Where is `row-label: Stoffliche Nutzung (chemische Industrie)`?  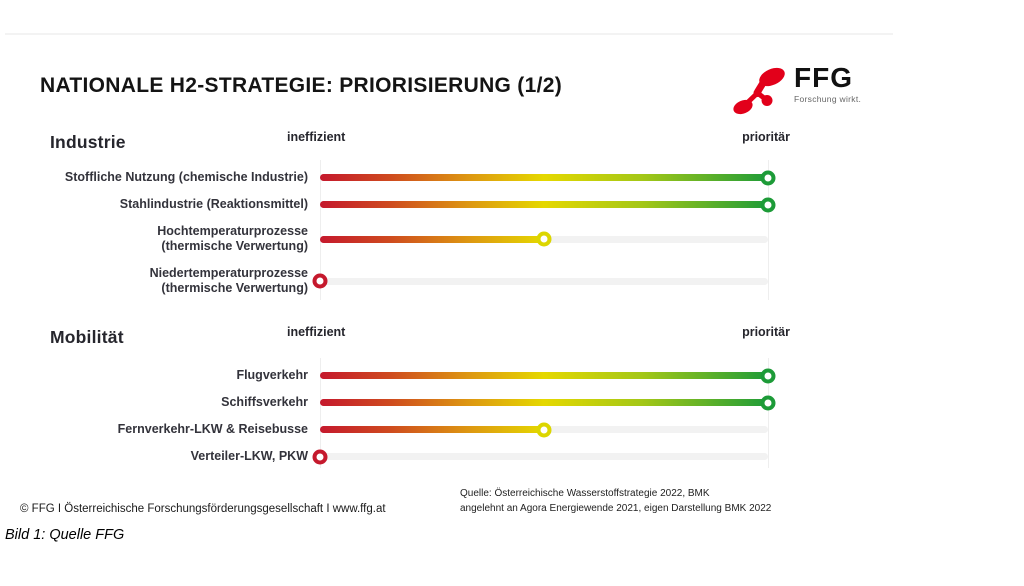
row-label: Stoffliche Nutzung (chemische Industrie) is located at coordinates (186, 177).